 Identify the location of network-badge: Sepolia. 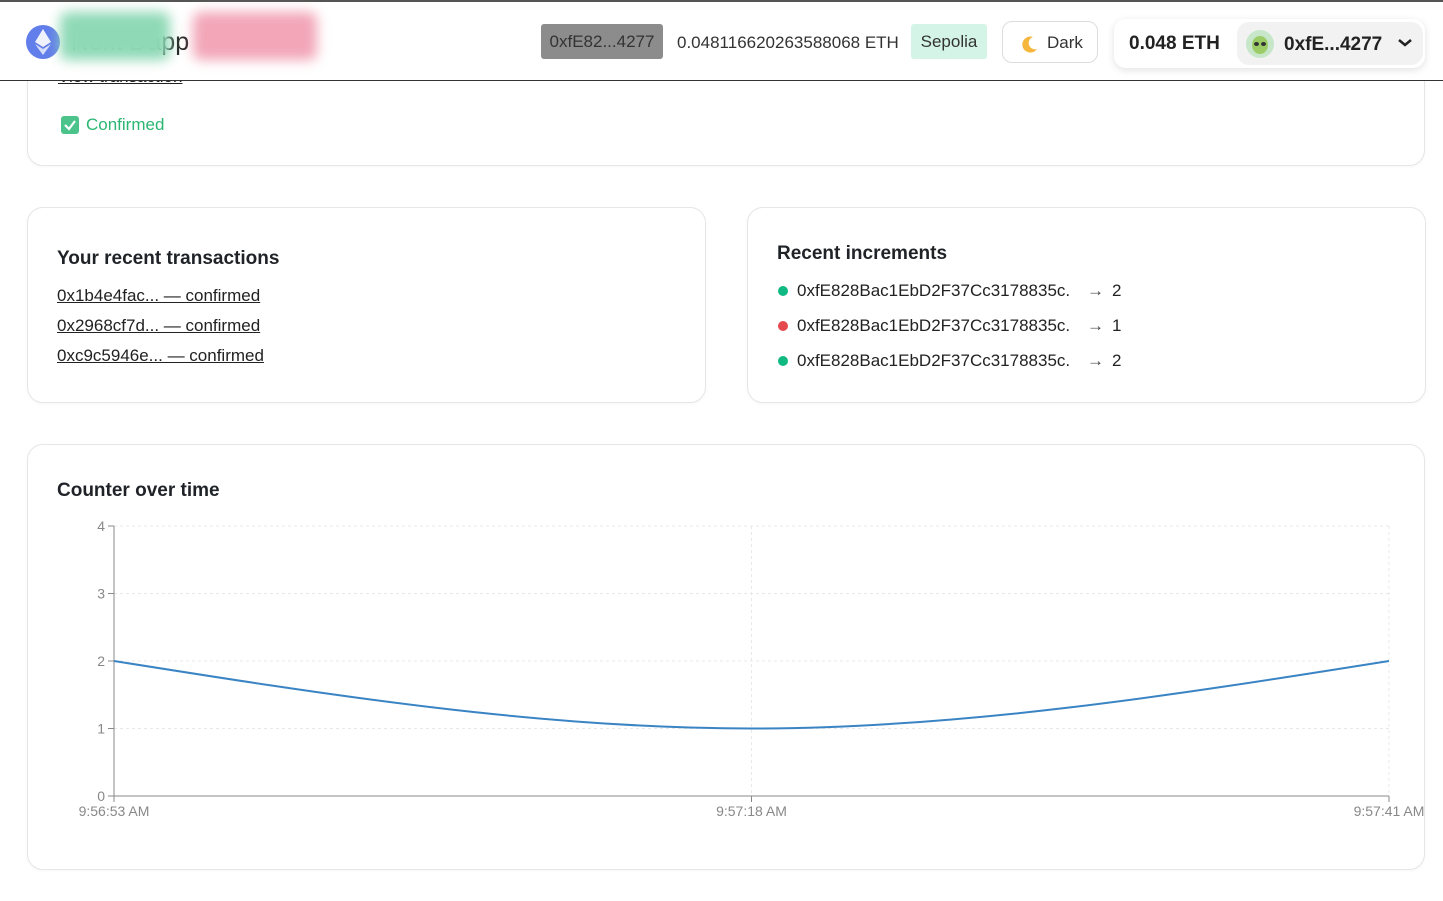
(949, 41).